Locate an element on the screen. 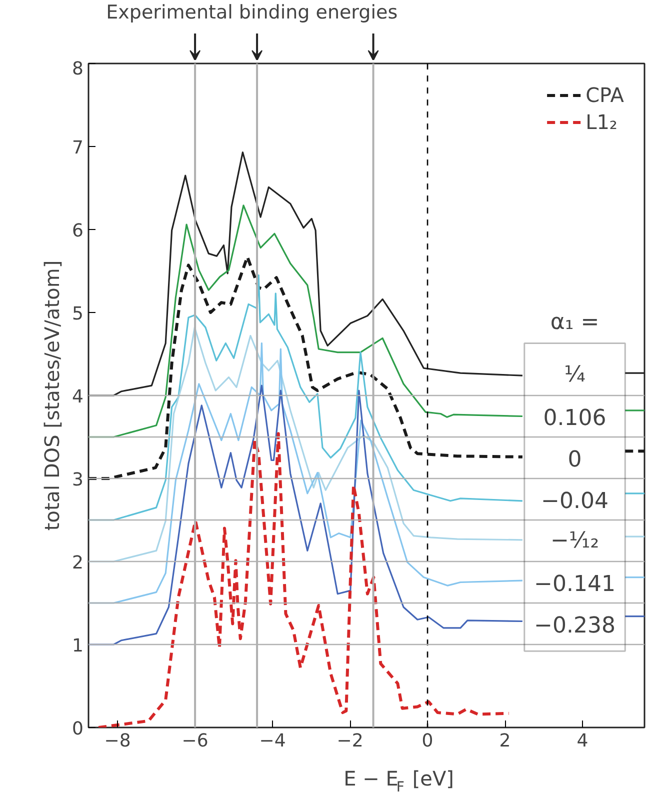  annotation: ¹⁄₄ is located at coordinates (575, 375).